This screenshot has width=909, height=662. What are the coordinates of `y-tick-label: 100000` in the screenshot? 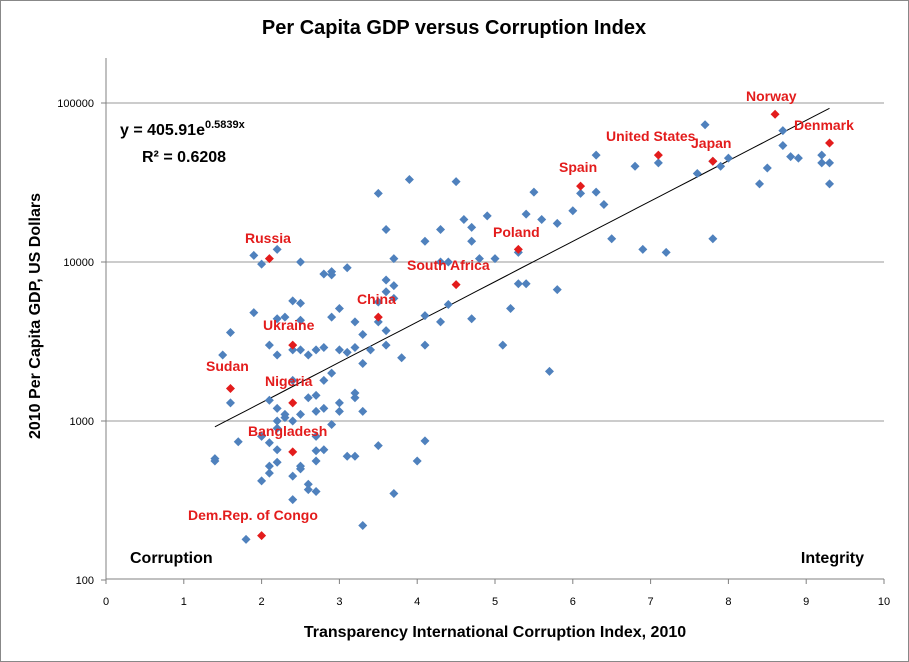 It's located at (75, 104).